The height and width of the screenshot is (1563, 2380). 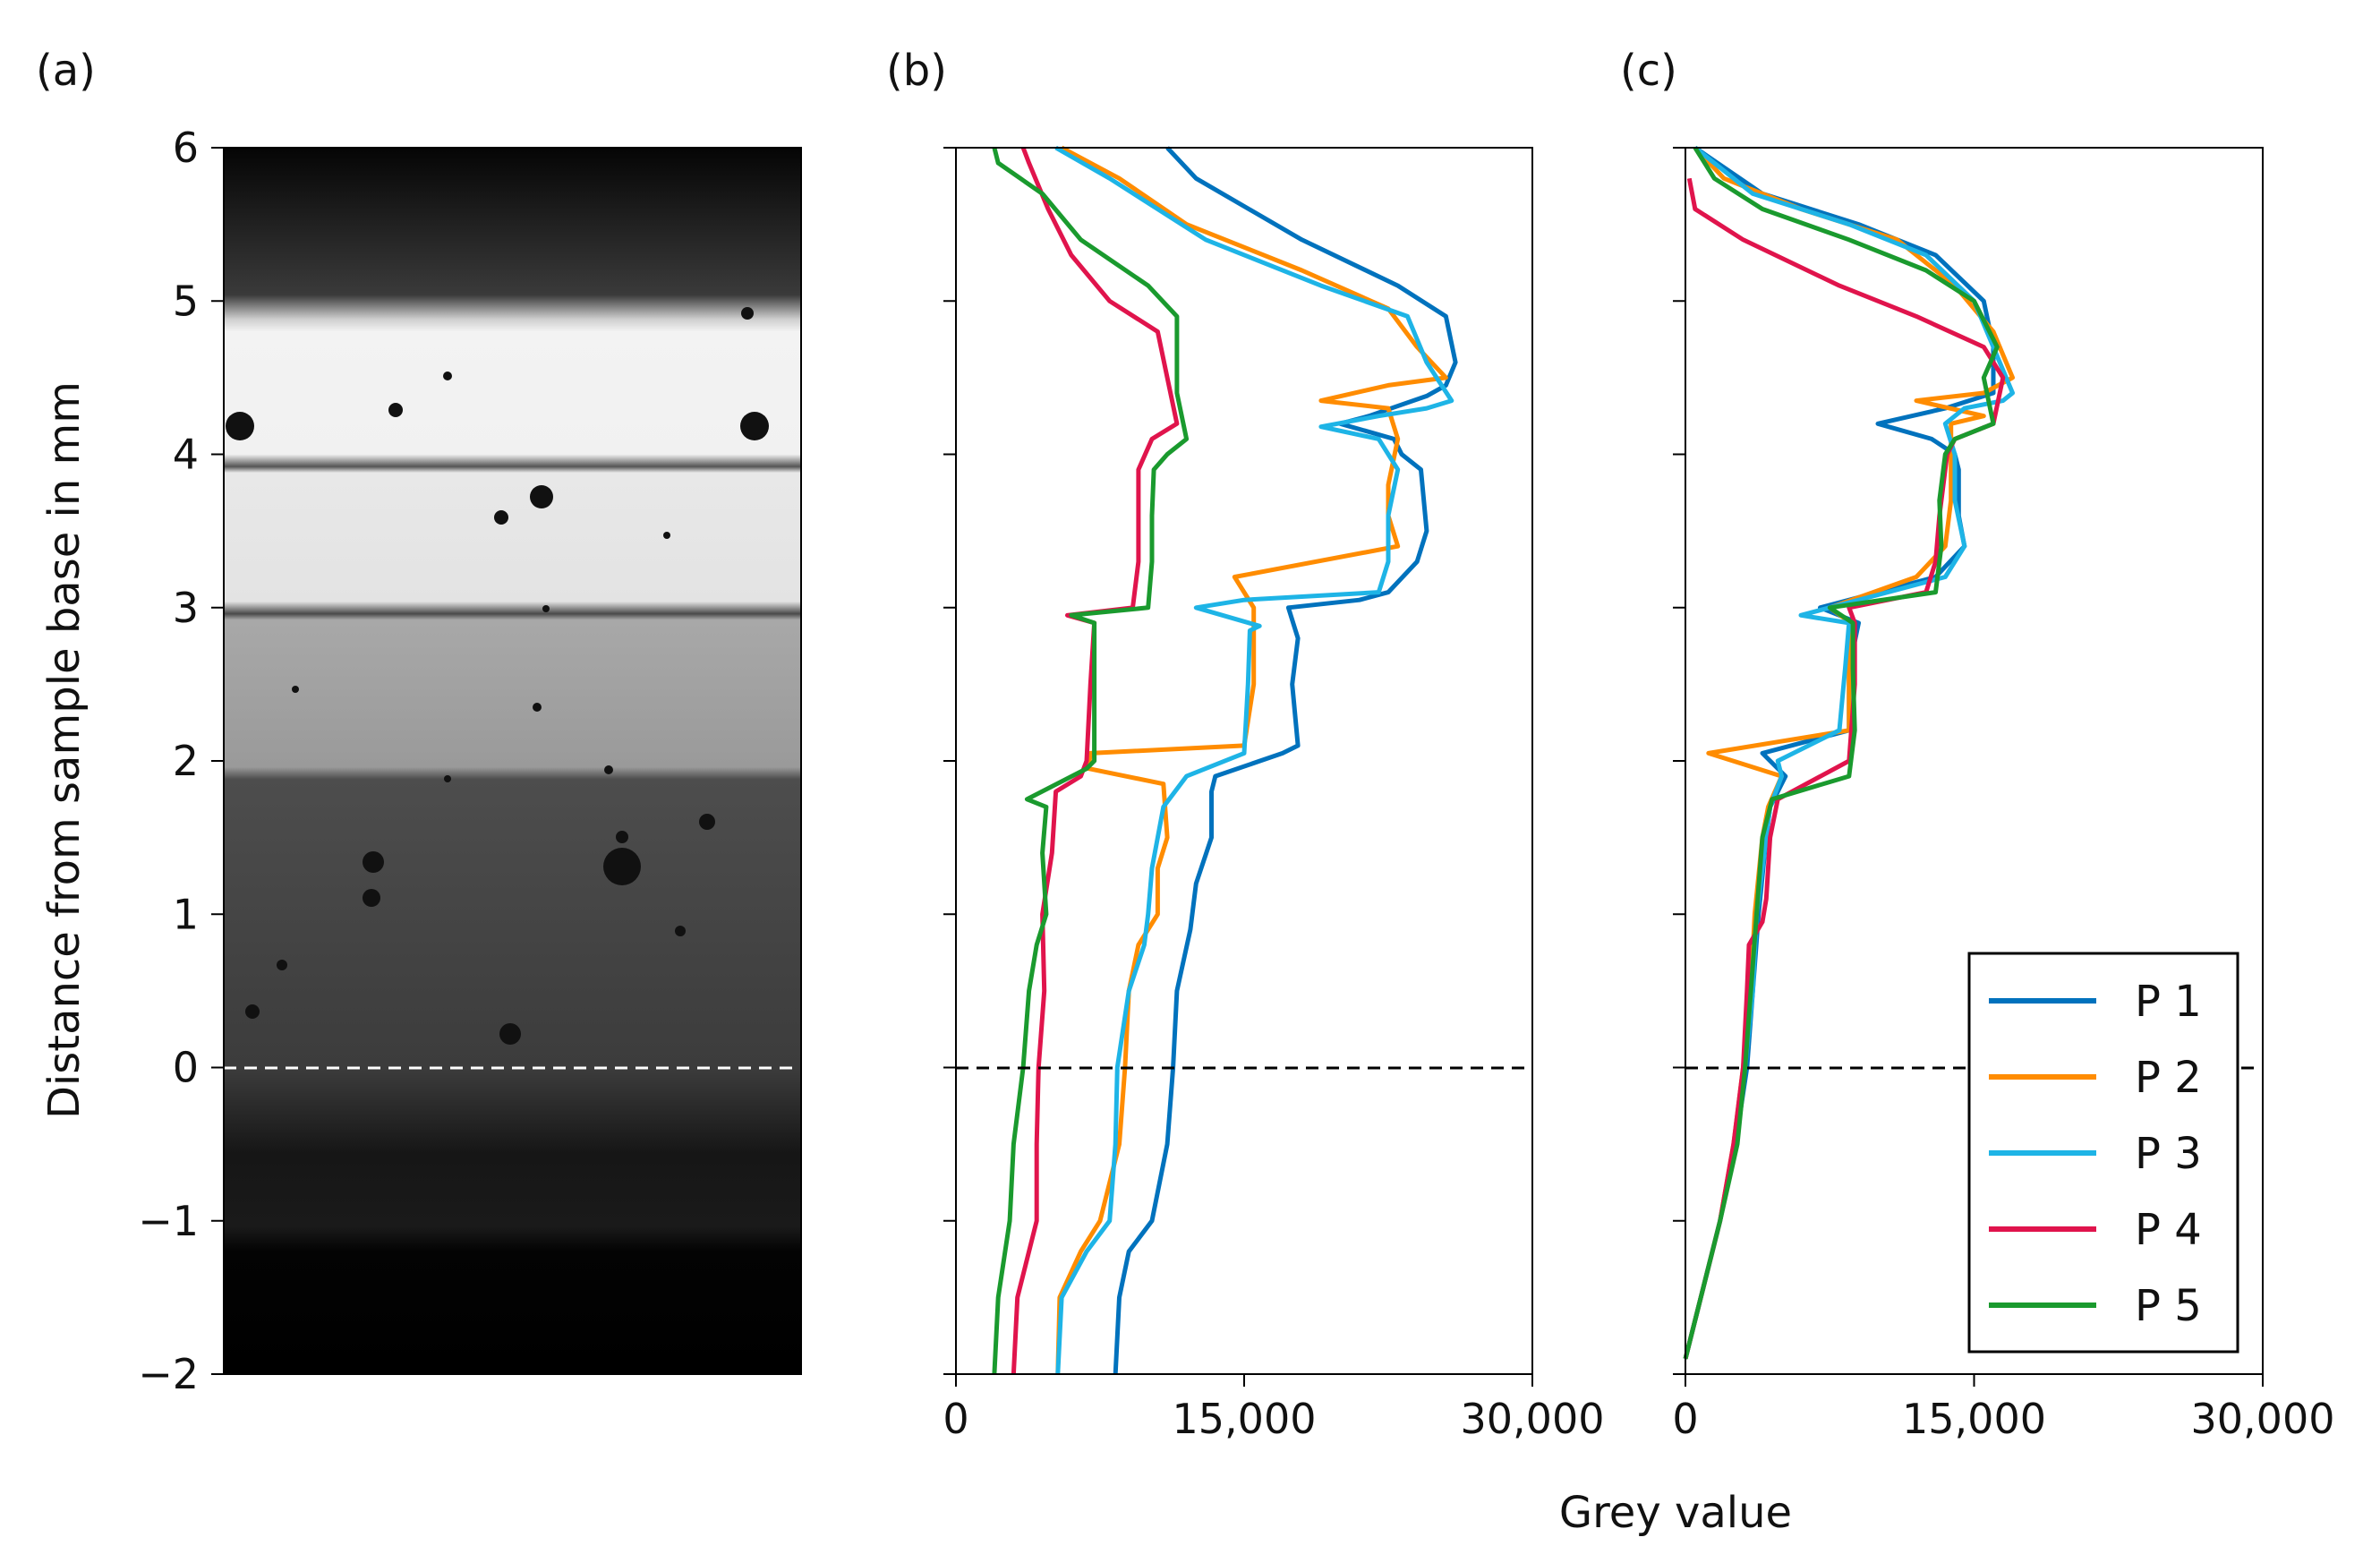 I want to click on series-line-p1, so click(x=1285, y=760).